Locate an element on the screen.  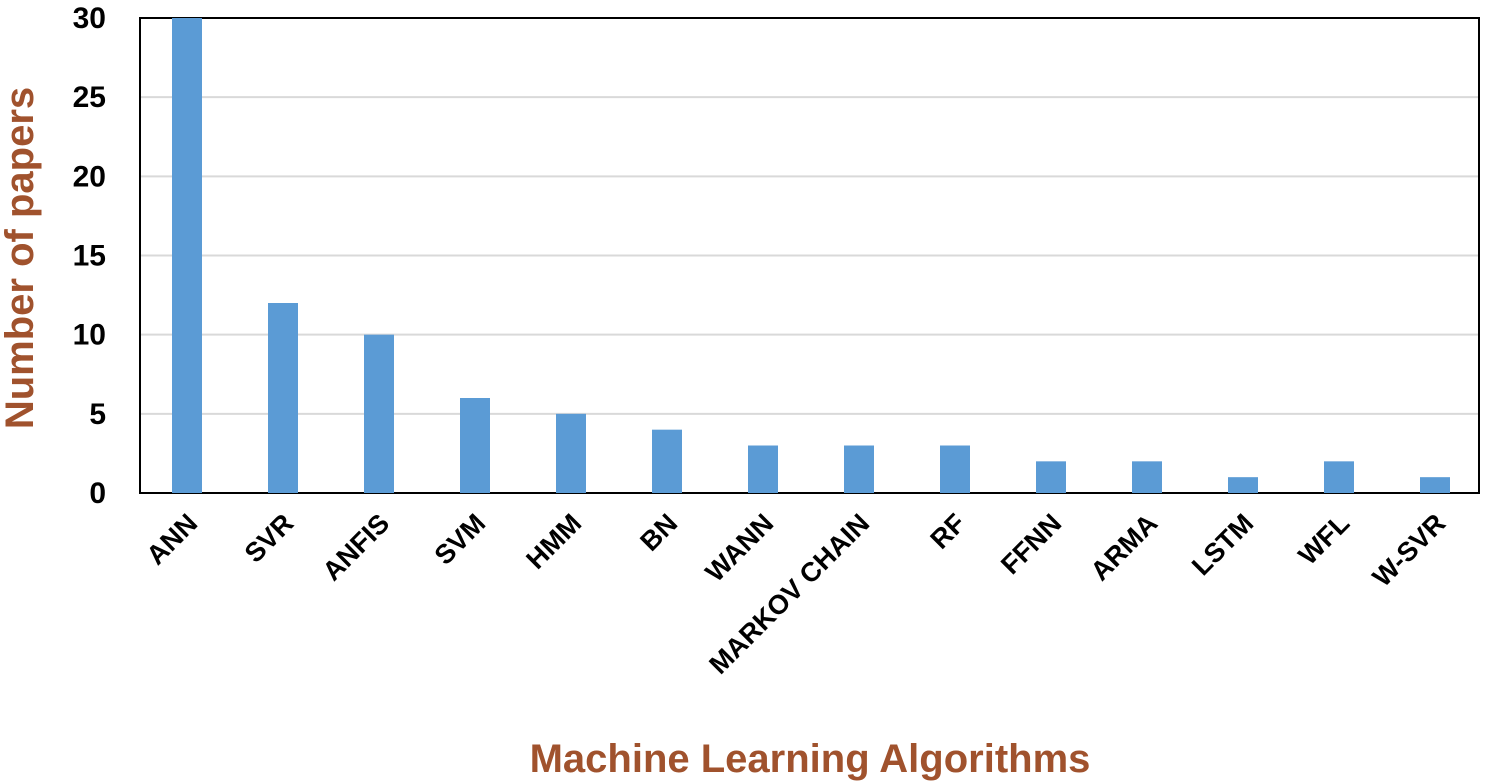
y-axis-title: Number of papers is located at coordinates (21, 258).